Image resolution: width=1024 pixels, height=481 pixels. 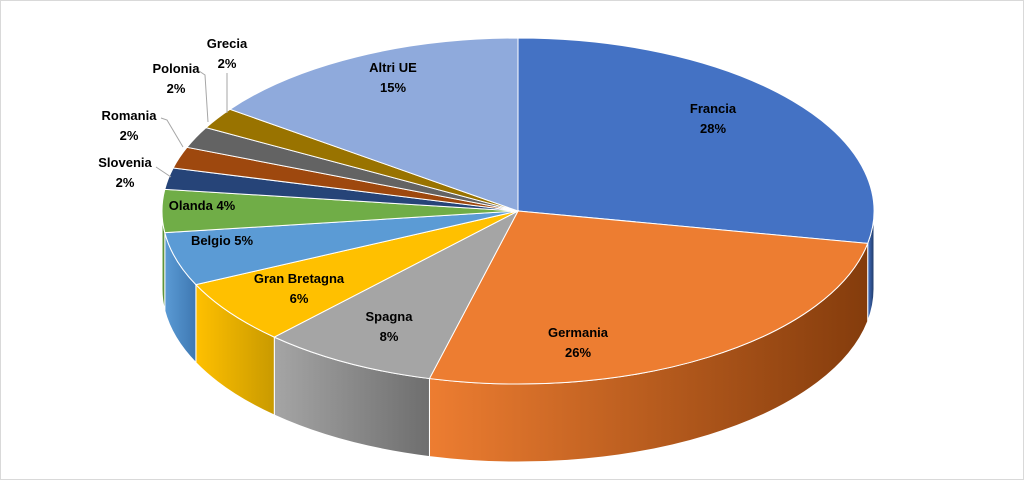 I want to click on data-label-pct-altri-ue: 15%, so click(x=393, y=87).